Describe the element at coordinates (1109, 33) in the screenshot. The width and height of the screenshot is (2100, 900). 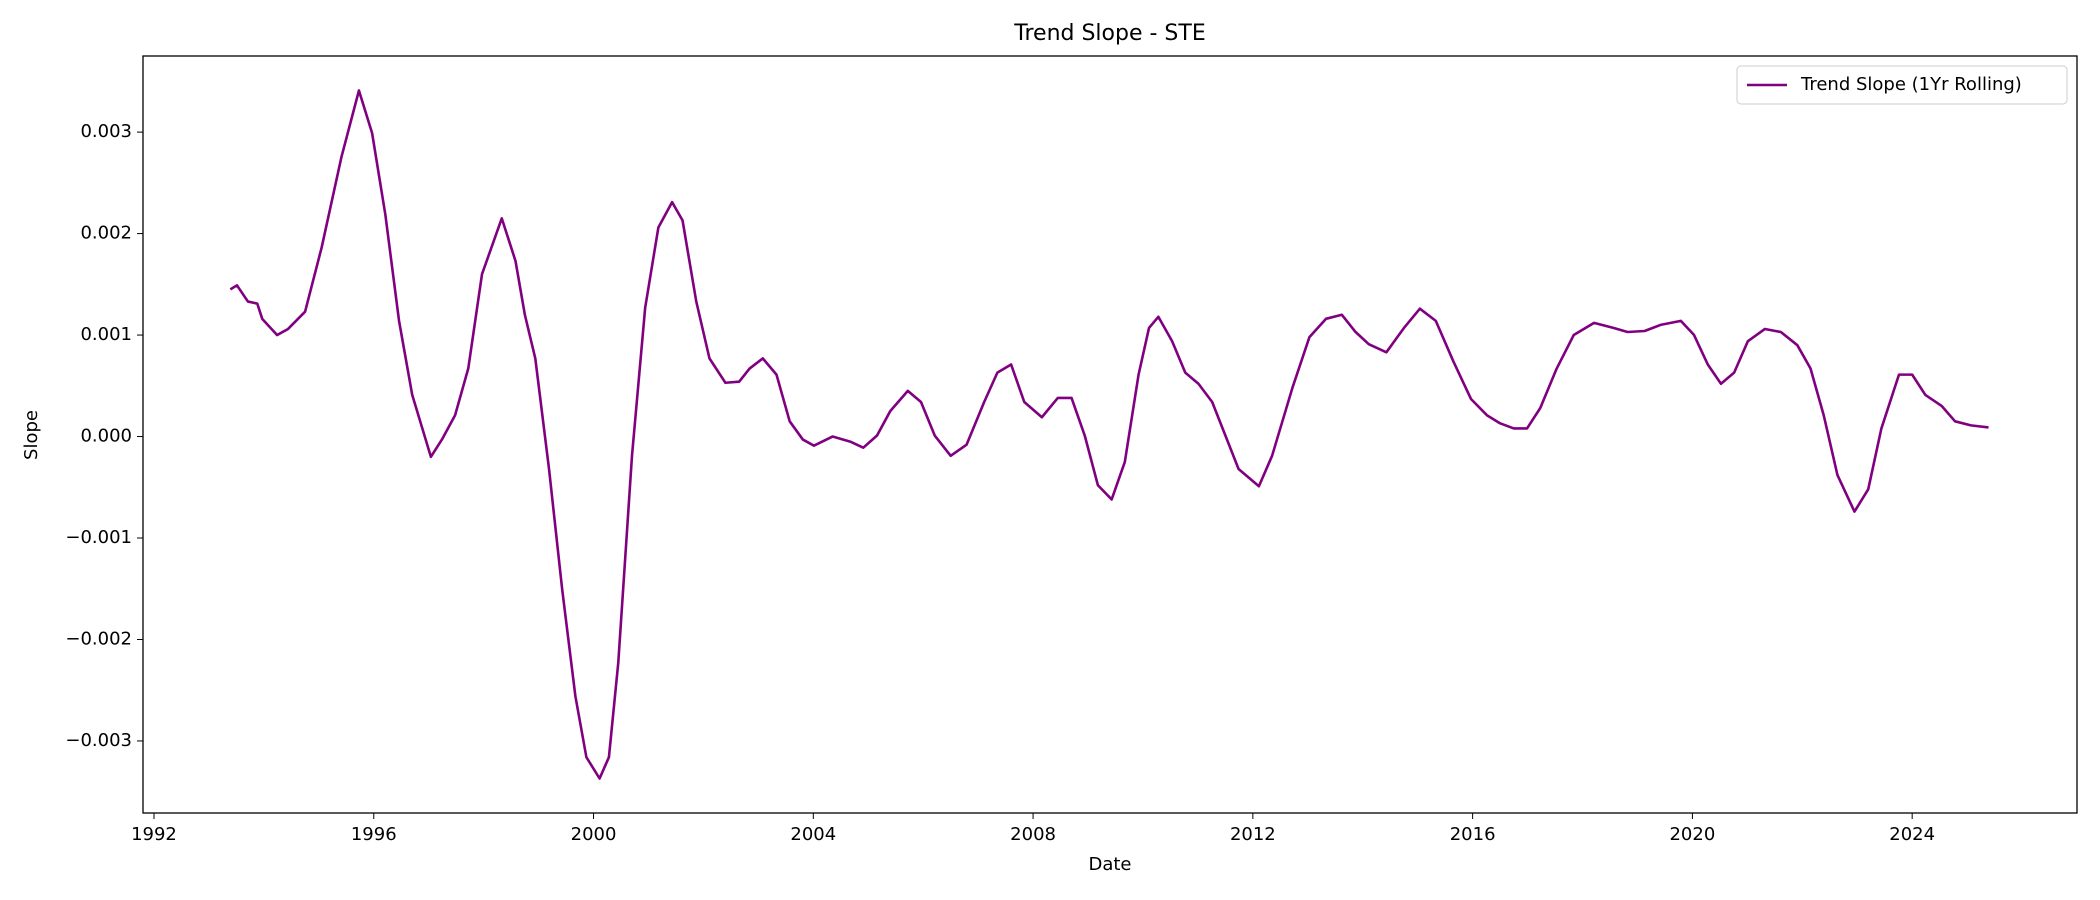
I see `chart-title: Trend Slope - STE` at that location.